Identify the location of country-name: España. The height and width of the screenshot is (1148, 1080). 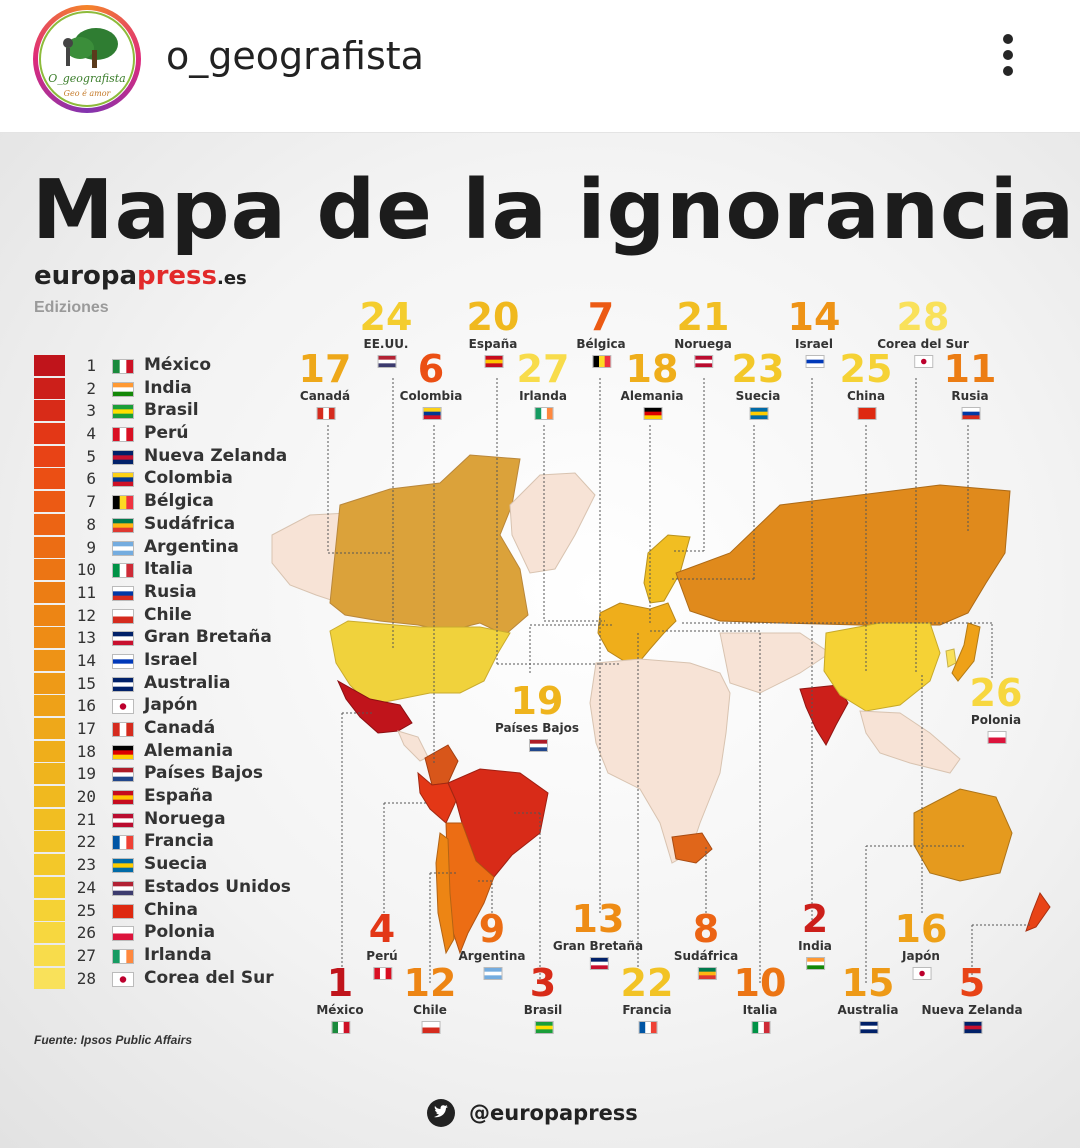
(493, 344).